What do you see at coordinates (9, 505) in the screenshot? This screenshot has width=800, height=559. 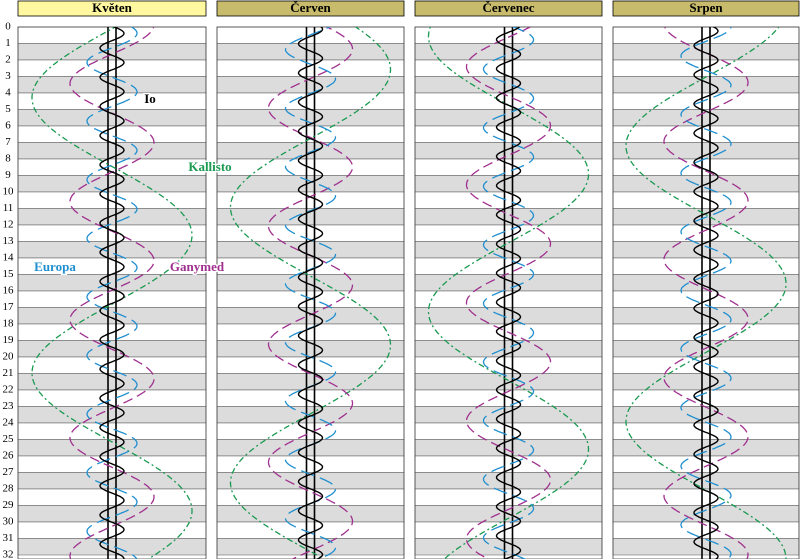 I see `day-label: 29` at bounding box center [9, 505].